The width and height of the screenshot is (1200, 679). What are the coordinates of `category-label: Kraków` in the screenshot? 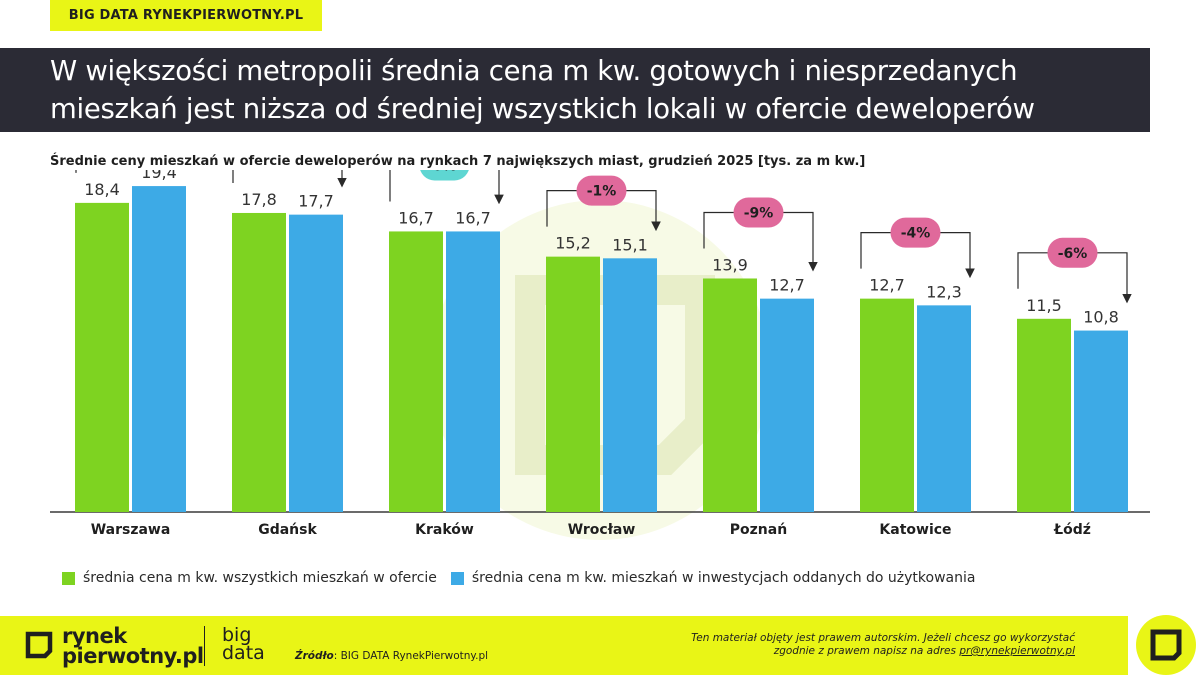 It's located at (444, 530).